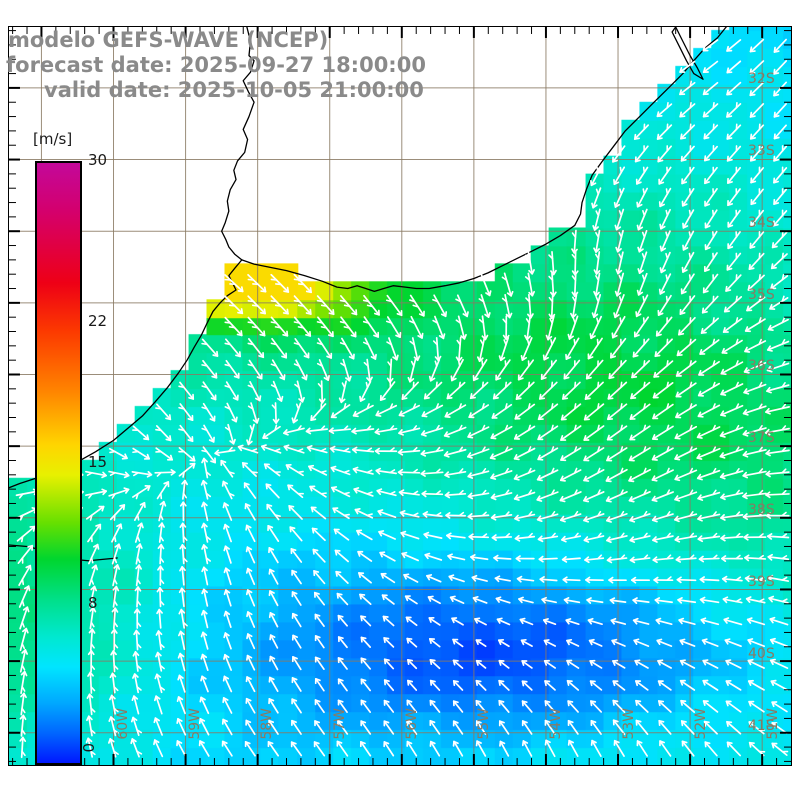  I want to click on lat-tick-label: 40S, so click(761, 653).